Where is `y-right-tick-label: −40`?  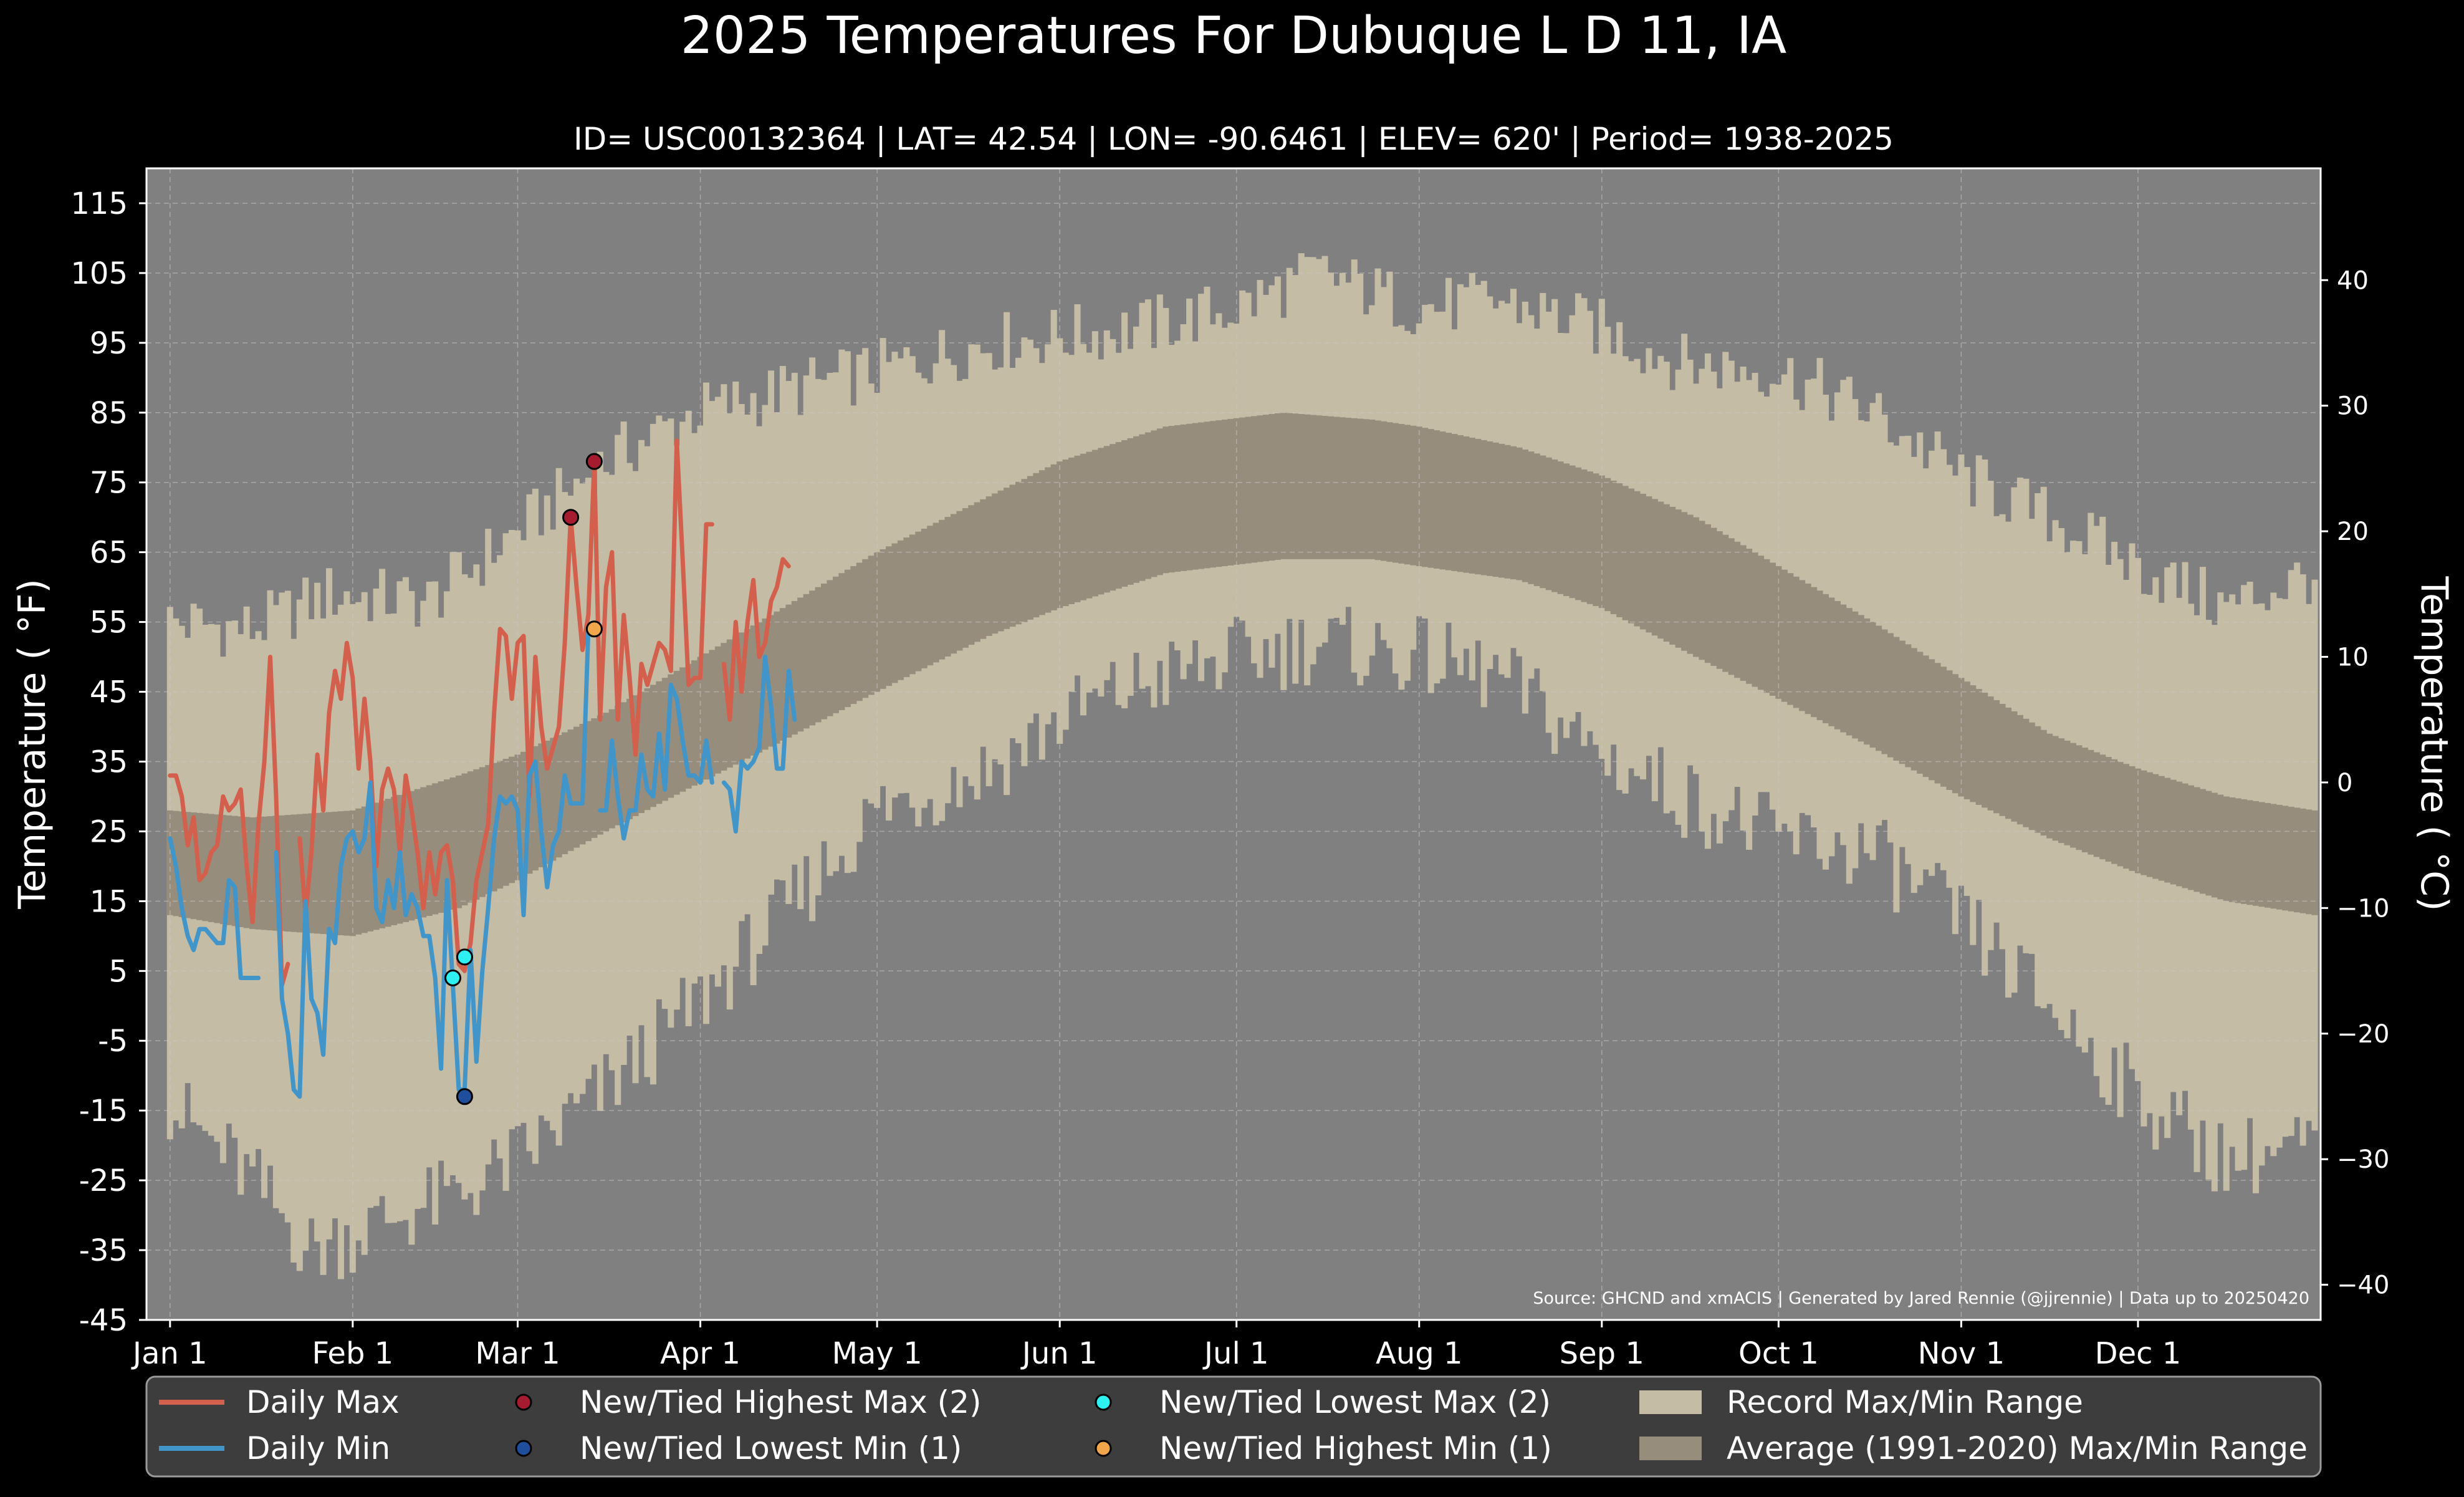
y-right-tick-label: −40 is located at coordinates (2363, 1285).